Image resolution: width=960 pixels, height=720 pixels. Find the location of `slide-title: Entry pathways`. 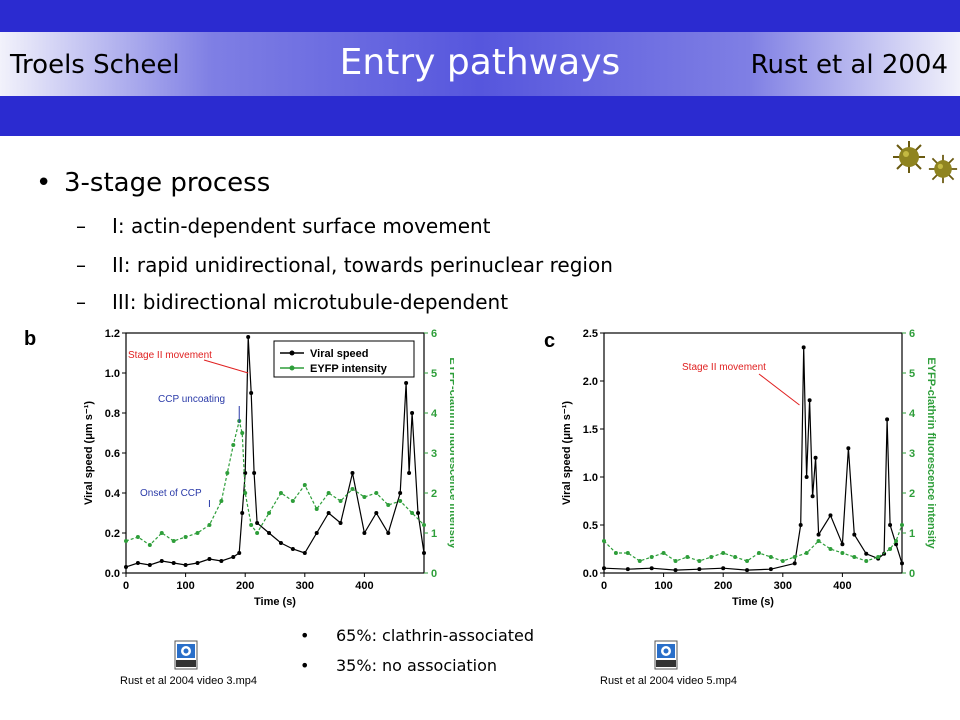

slide-title: Entry pathways is located at coordinates (480, 62).